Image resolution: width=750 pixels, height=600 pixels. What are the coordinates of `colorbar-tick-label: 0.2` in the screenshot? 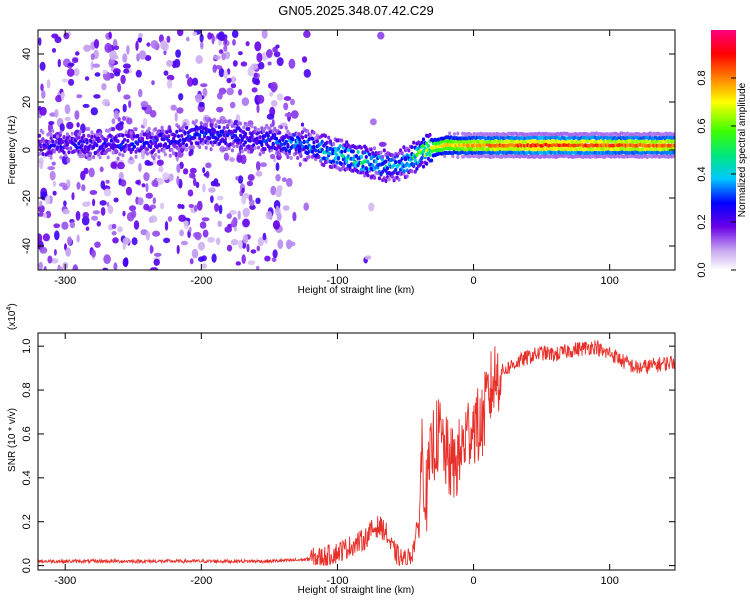 It's located at (702, 221).